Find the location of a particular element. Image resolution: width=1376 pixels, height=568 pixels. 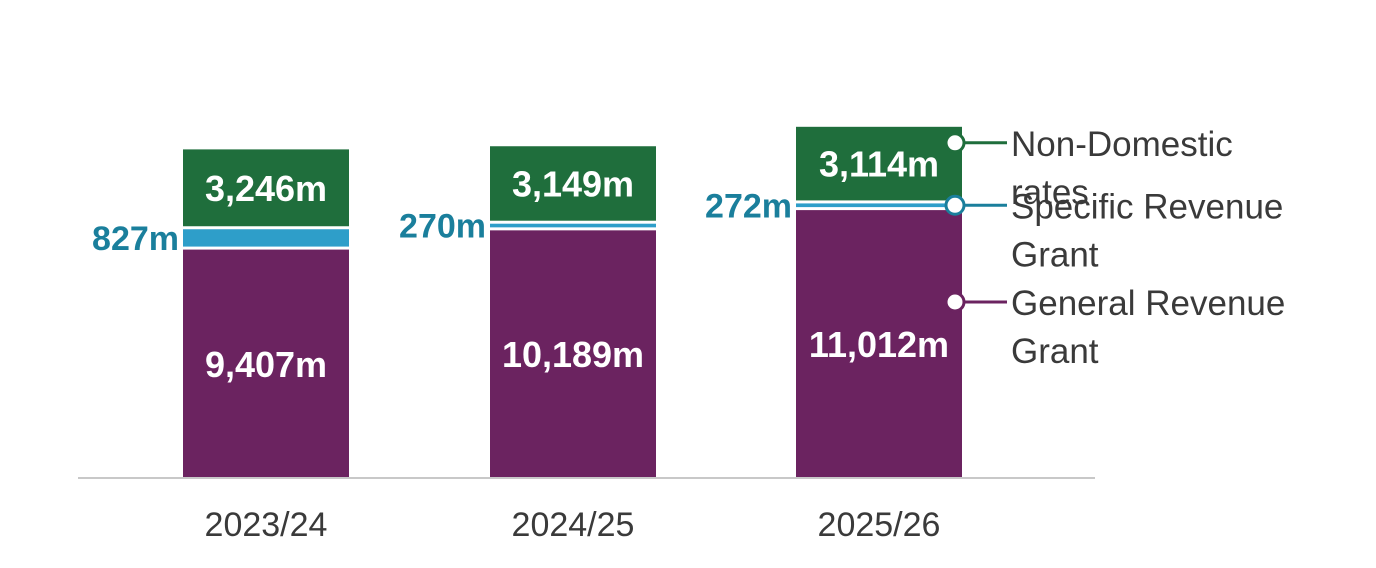

legend-label: Specific Revenue is located at coordinates (1147, 206).